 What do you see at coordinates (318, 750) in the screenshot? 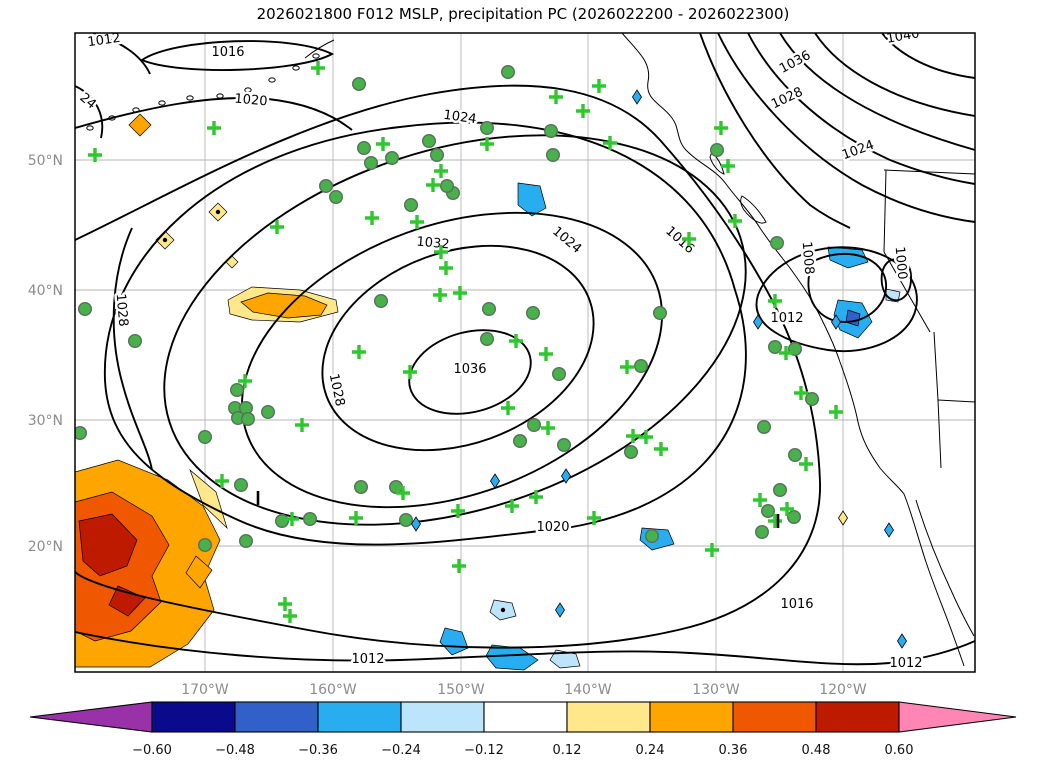
I see `colorbar-tick-label: −0.36` at bounding box center [318, 750].